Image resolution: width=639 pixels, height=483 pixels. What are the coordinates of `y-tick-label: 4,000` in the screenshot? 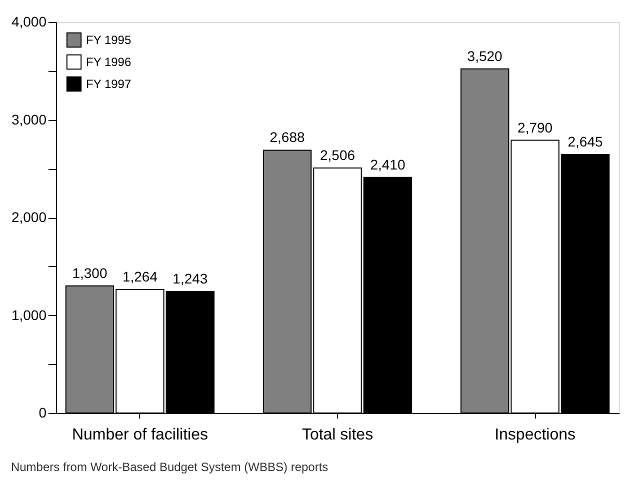 It's located at (29, 22).